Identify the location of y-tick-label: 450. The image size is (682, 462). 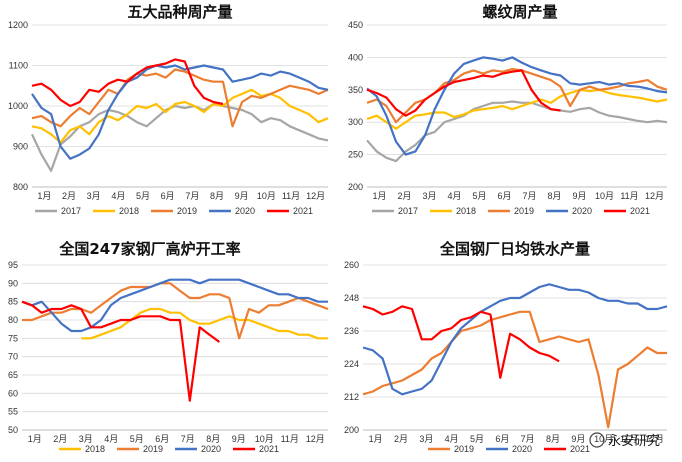
(355, 25).